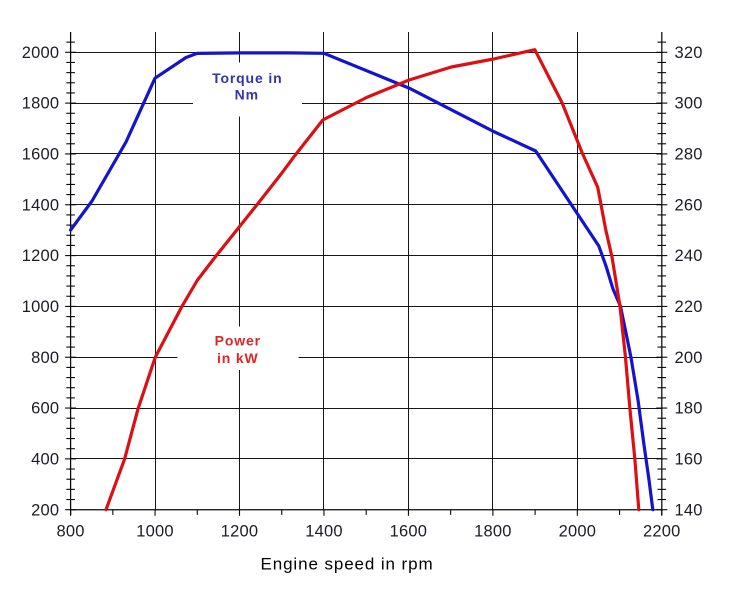  Describe the element at coordinates (346, 564) in the screenshot. I see `svg-text: Engine speed in rpm` at that location.